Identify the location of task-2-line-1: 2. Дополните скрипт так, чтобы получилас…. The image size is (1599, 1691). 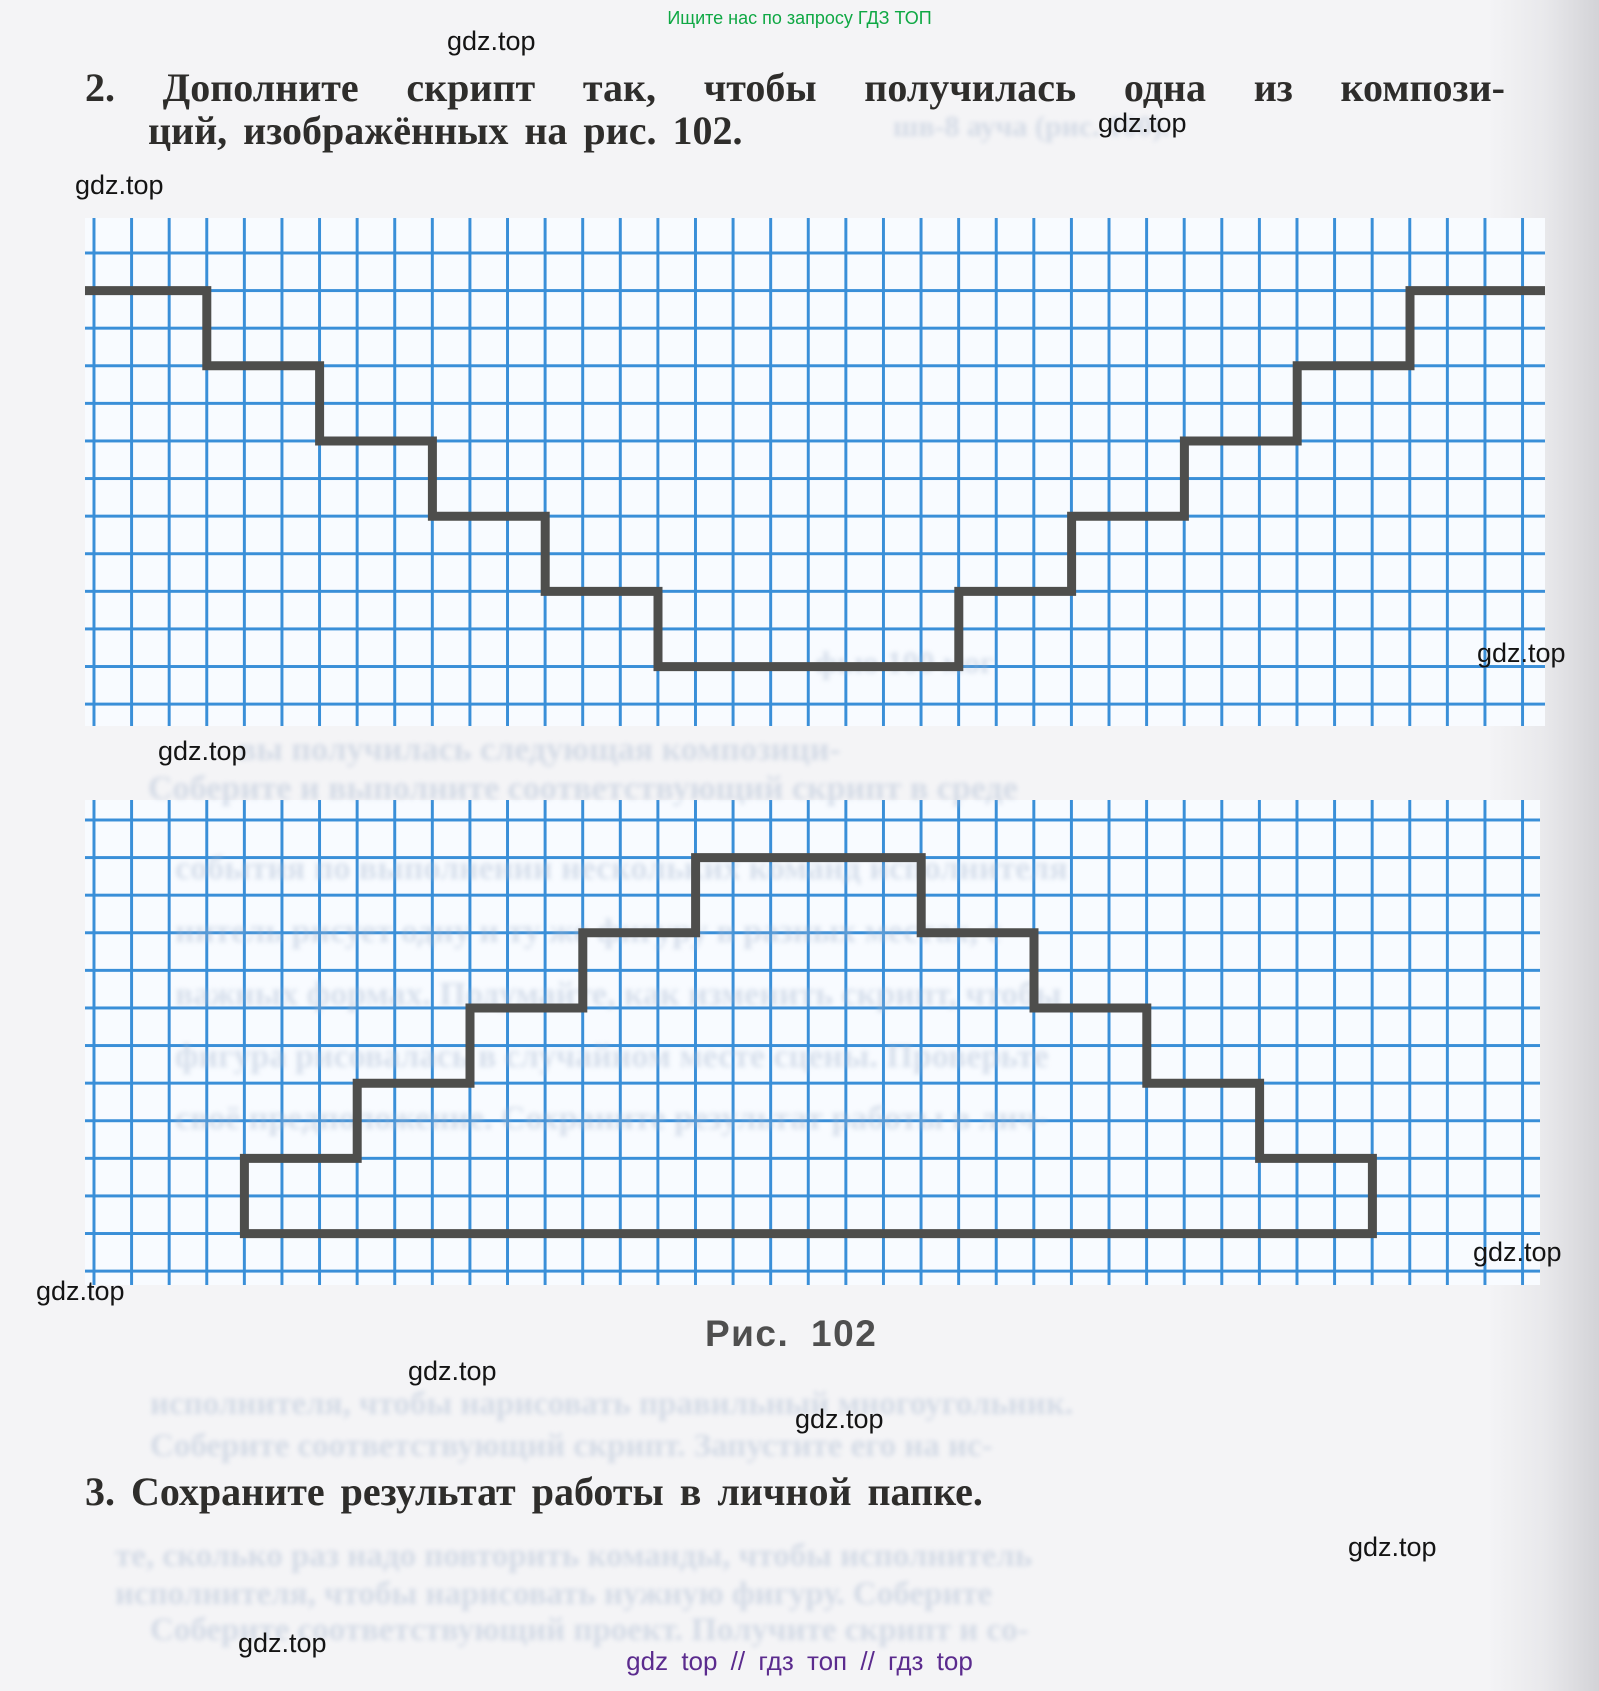
(795, 87).